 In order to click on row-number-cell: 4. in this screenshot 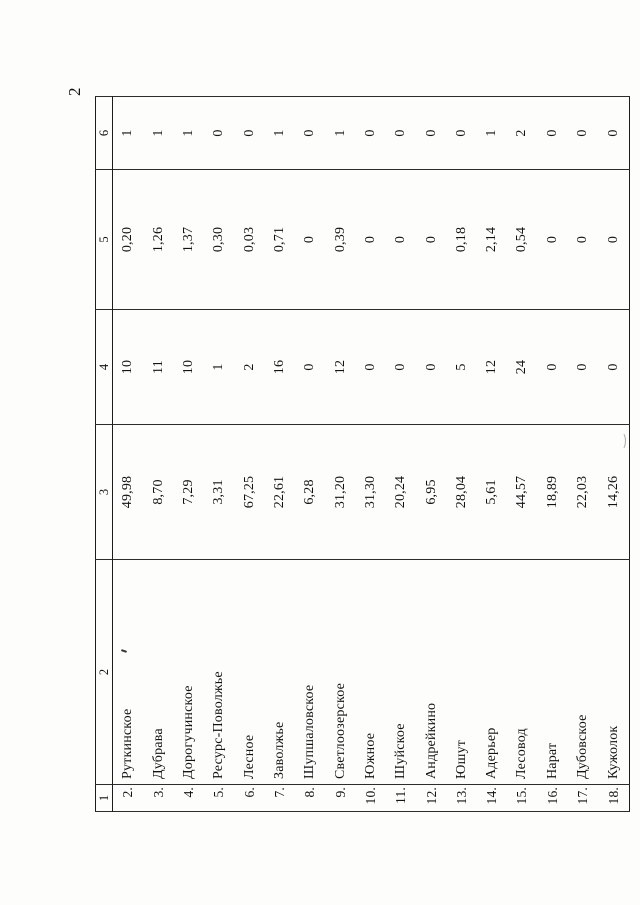, I will do `click(189, 798)`.